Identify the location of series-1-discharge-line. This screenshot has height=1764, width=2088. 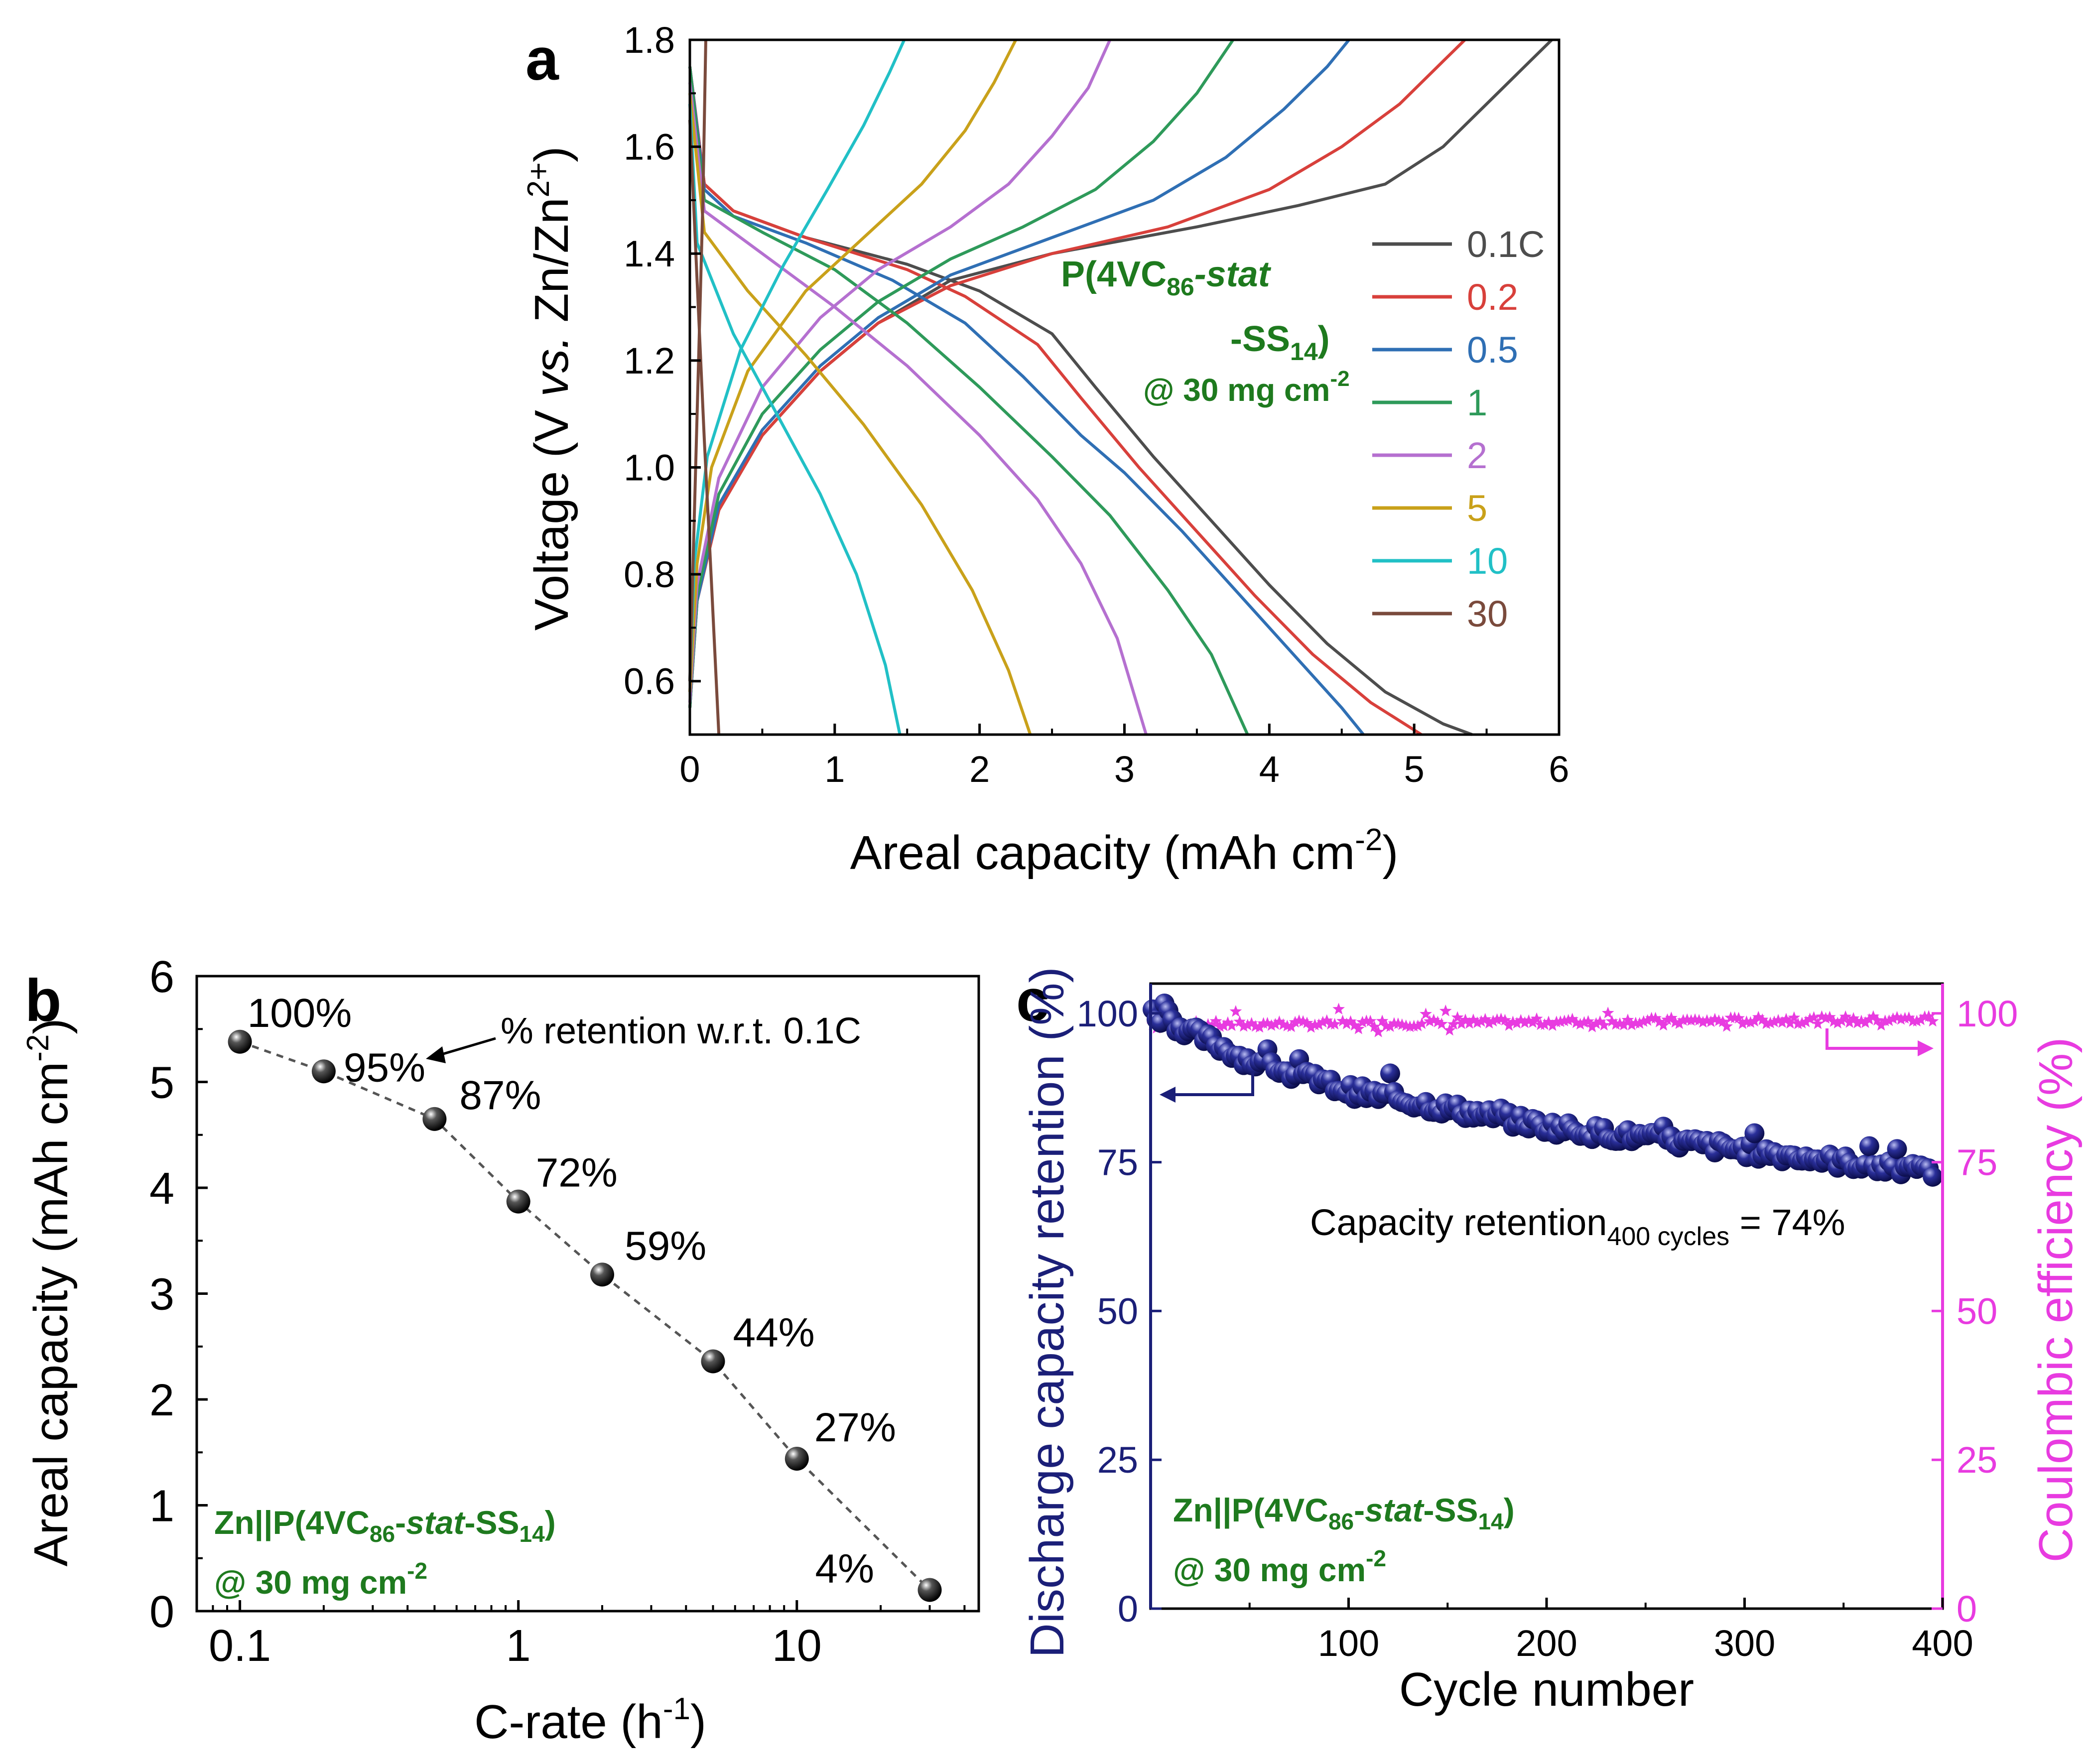
(969, 401).